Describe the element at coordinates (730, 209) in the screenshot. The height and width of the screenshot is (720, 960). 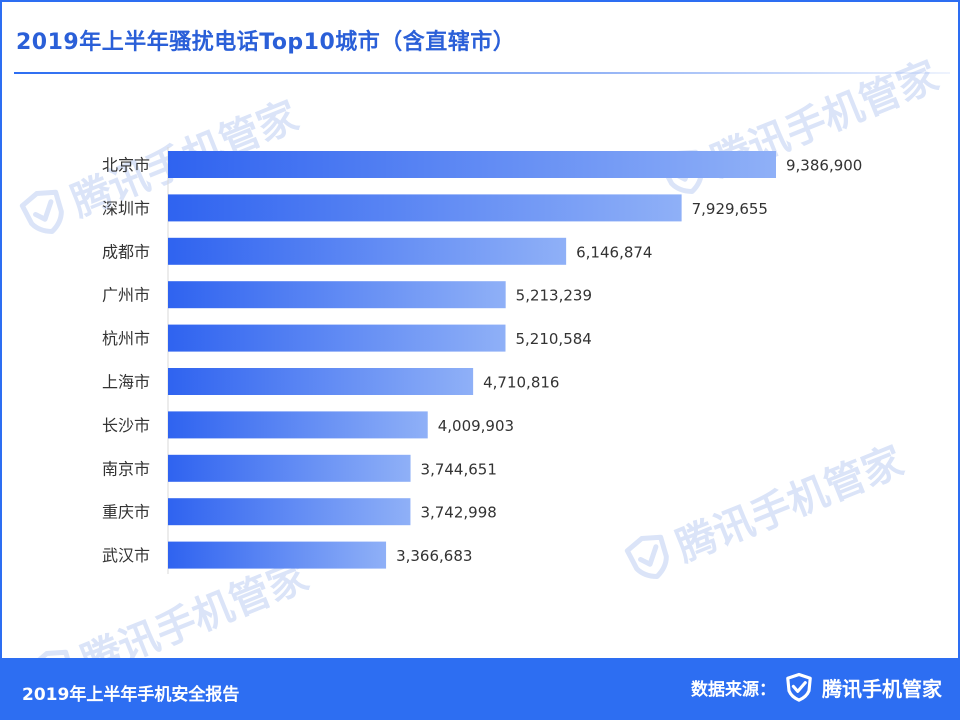
I see `data-label: 7,929,655` at that location.